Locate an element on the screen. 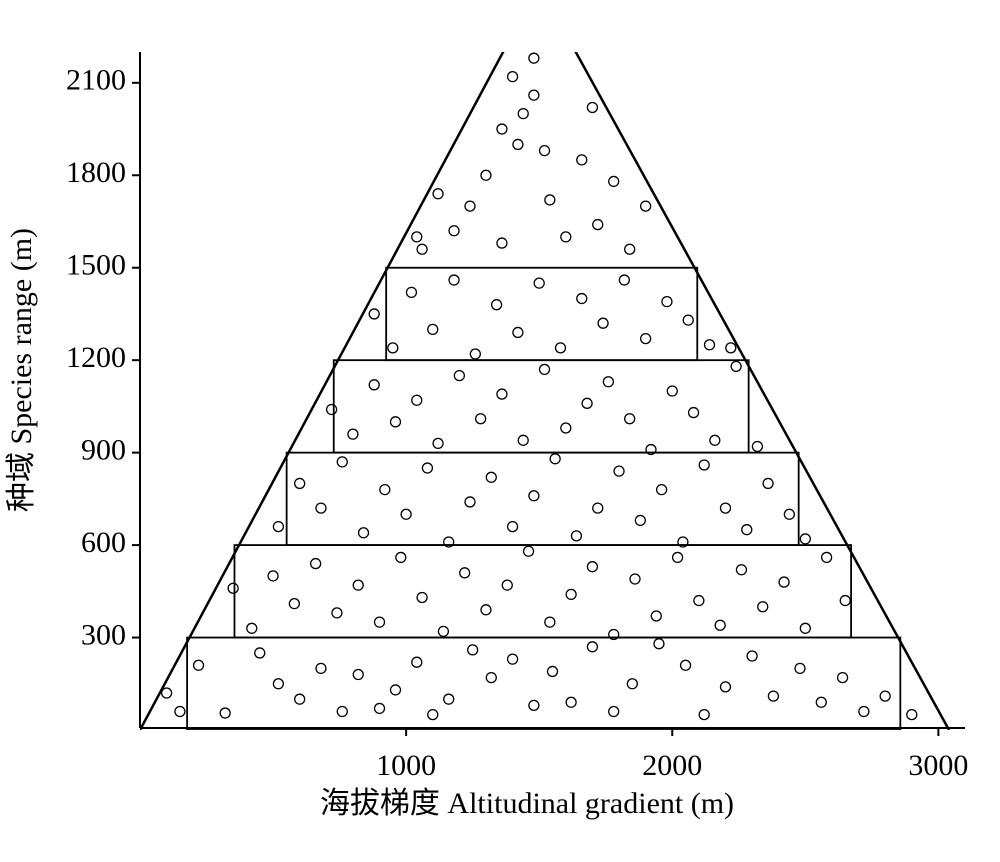  y-tick-label: 1500 is located at coordinates (96, 265).